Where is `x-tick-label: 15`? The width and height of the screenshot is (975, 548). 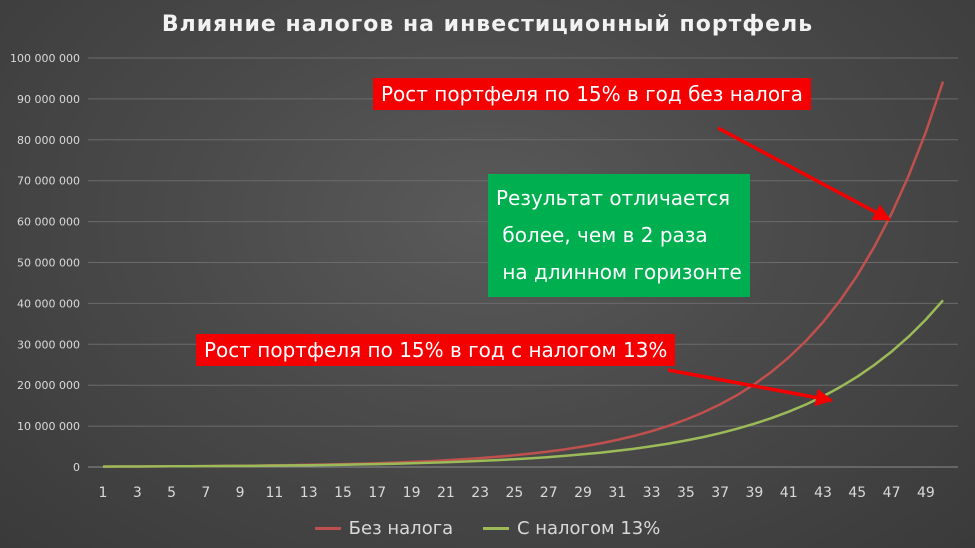 x-tick-label: 15 is located at coordinates (343, 493).